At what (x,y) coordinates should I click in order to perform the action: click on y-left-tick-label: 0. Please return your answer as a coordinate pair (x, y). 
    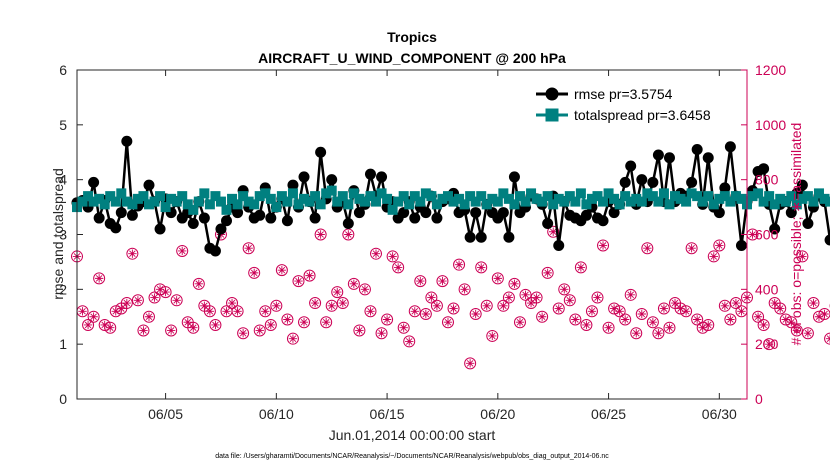
    Looking at the image, I should click on (63, 399).